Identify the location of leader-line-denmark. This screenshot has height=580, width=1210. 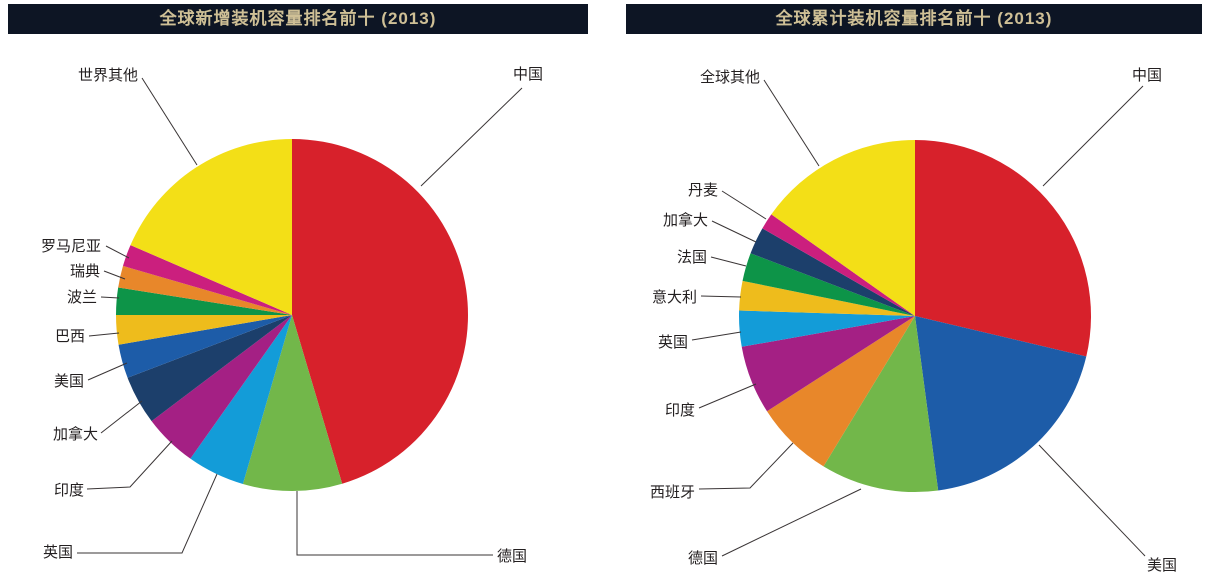
(744, 205).